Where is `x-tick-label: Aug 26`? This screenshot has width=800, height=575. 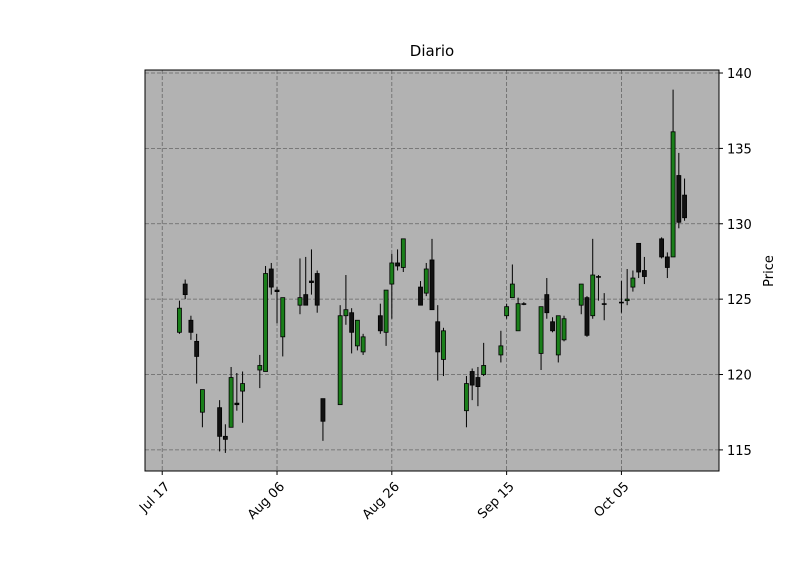
x-tick-label: Aug 26 is located at coordinates (381, 500).